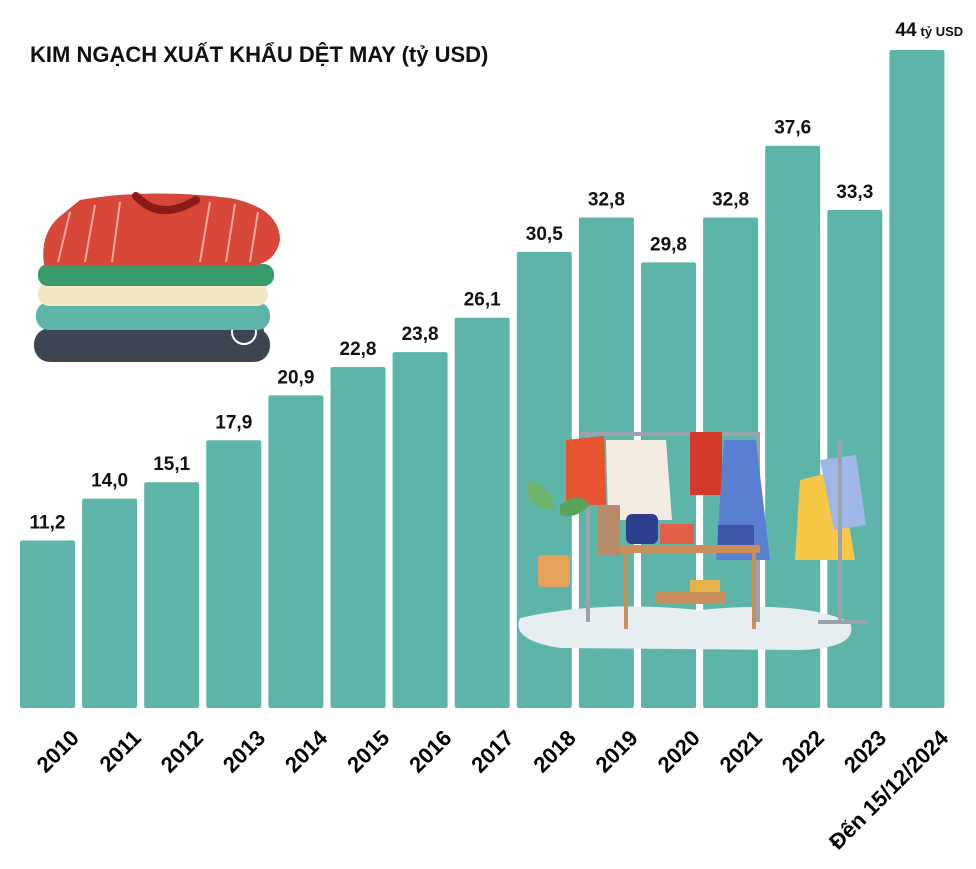 Image resolution: width=976 pixels, height=869 pixels. Describe the element at coordinates (544, 234) in the screenshot. I see `value-label-2018: 30,5` at that location.